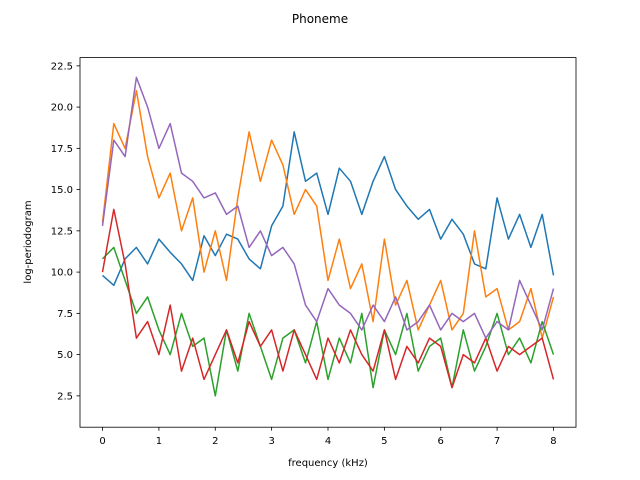  What do you see at coordinates (65, 314) in the screenshot?
I see `y-tick-label: 7.5` at bounding box center [65, 314].